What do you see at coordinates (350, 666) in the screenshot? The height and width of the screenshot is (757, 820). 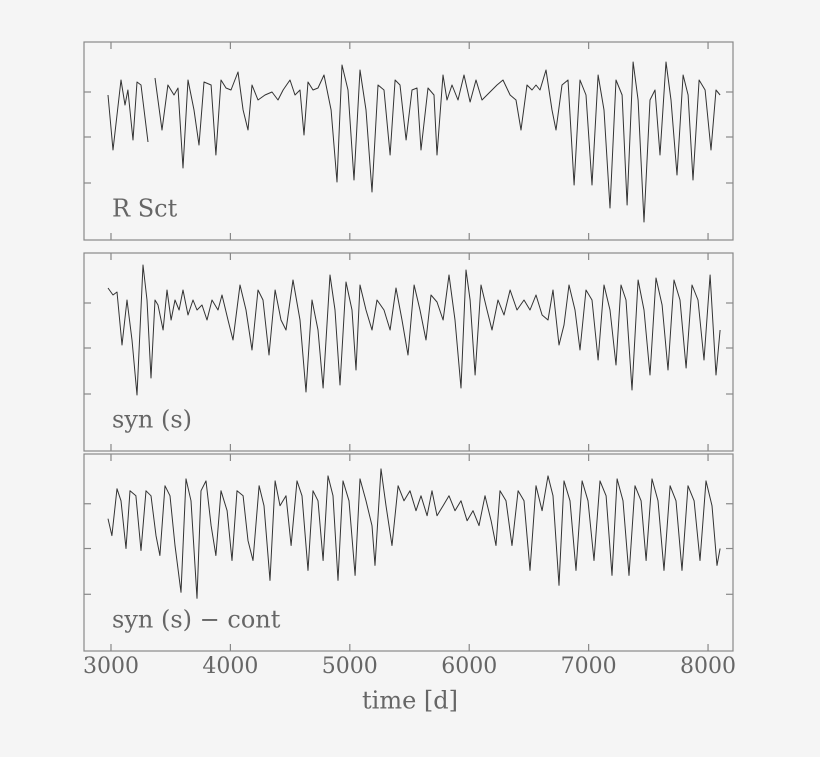 I see `x-tick-label: 5000` at bounding box center [350, 666].